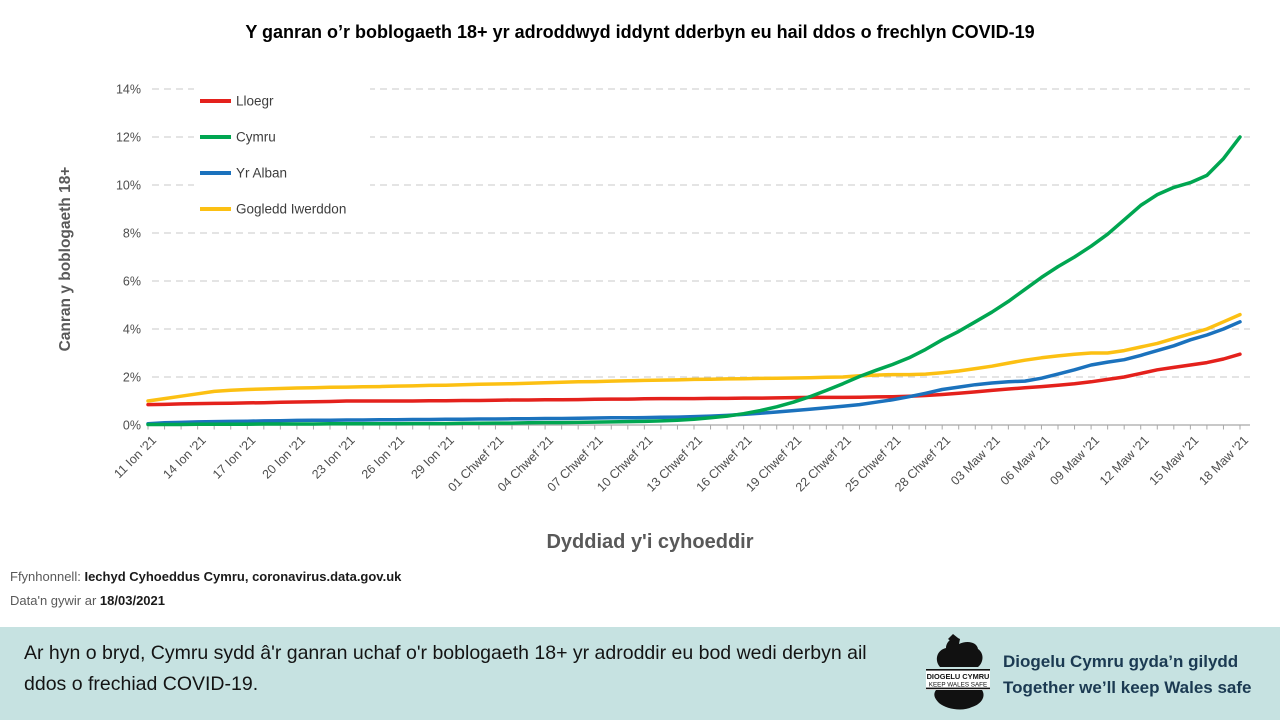 The image size is (1280, 720). What do you see at coordinates (959, 652) in the screenshot?
I see `wales-map-top` at bounding box center [959, 652].